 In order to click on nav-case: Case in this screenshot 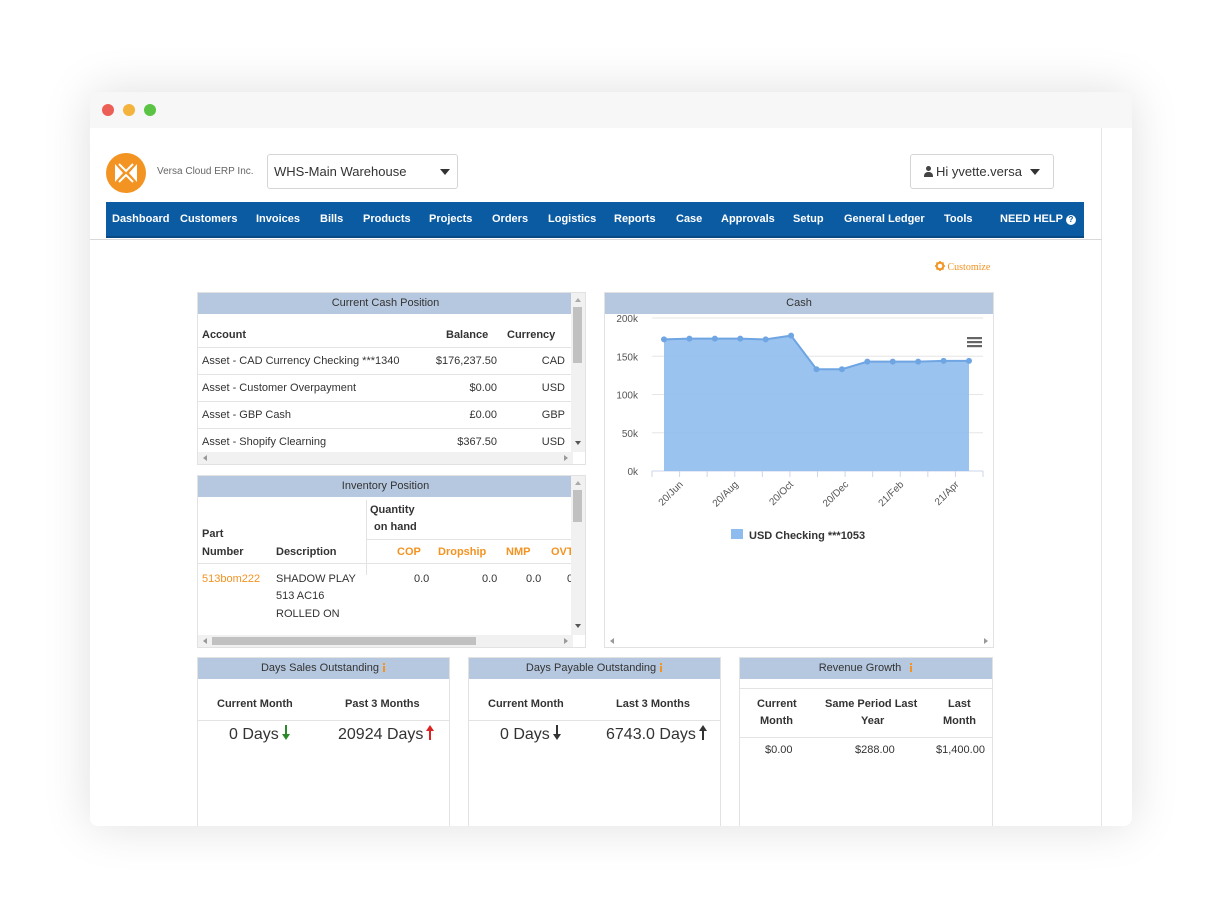, I will do `click(689, 219)`.